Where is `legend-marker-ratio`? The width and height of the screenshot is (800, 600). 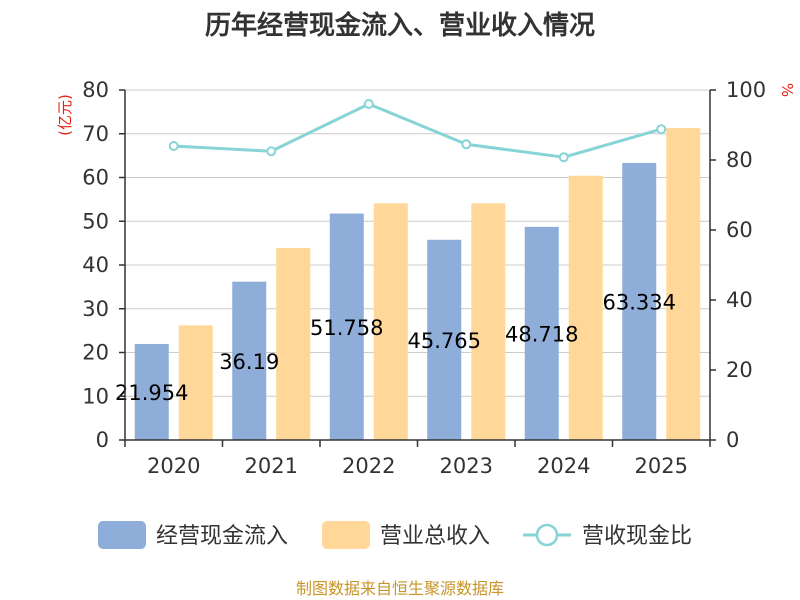
legend-marker-ratio is located at coordinates (547, 535).